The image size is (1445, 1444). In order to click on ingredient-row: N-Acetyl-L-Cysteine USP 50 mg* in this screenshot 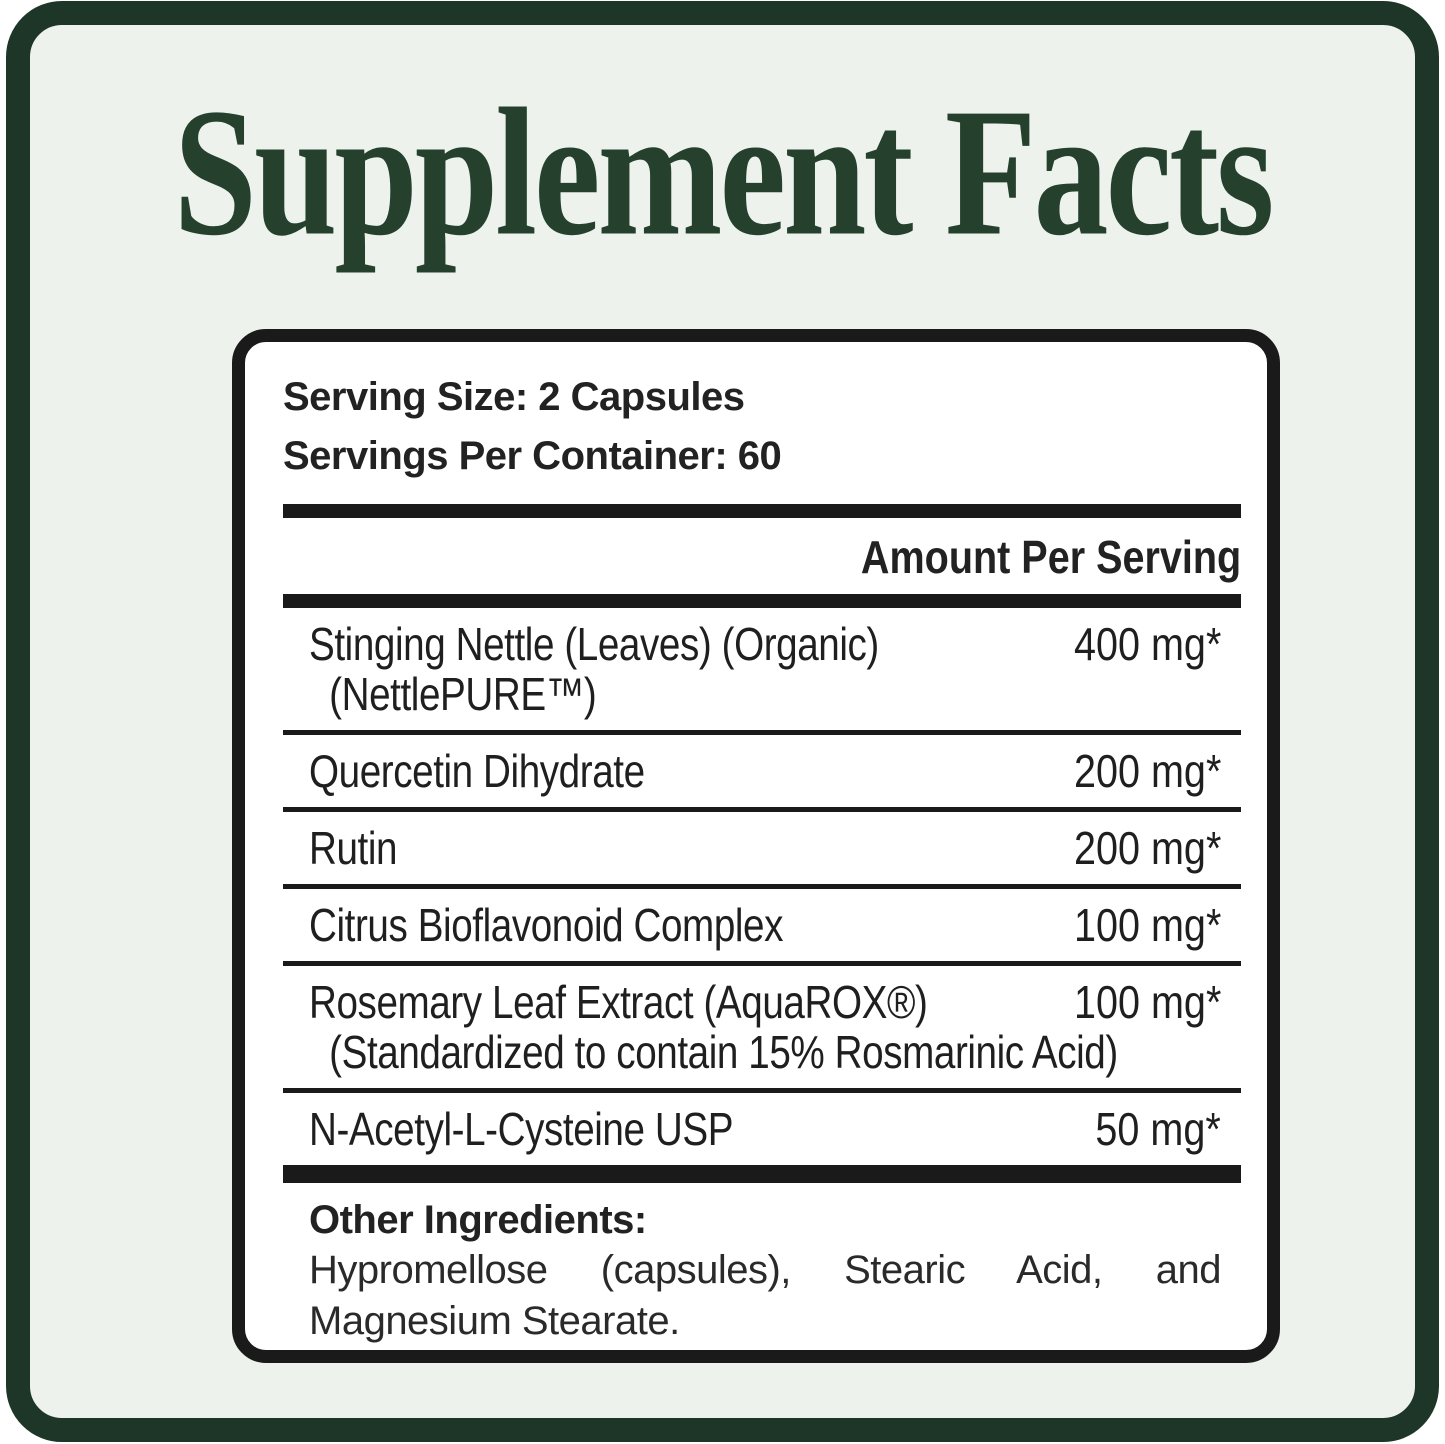, I will do `click(762, 1126)`.